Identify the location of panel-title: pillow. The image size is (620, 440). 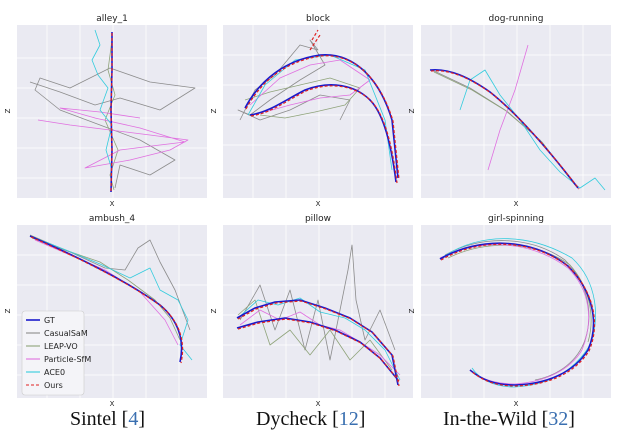
(318, 219).